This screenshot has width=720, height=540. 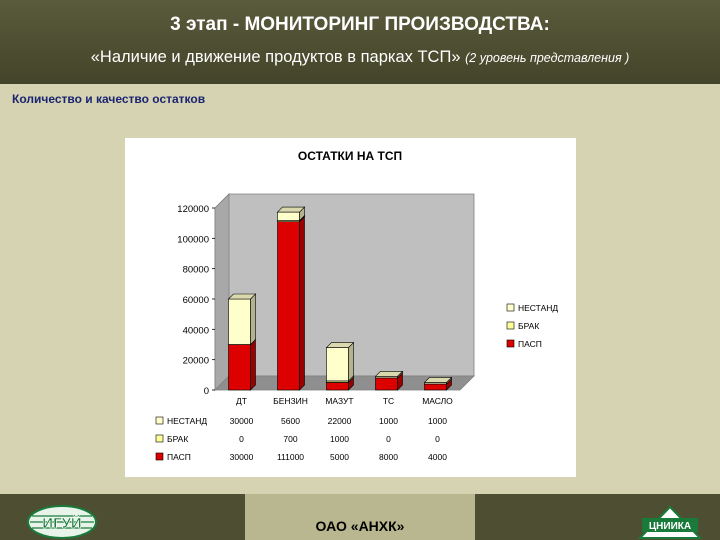 What do you see at coordinates (239, 367) in the screenshot?
I see `bar-ДТ-ПАСП` at bounding box center [239, 367].